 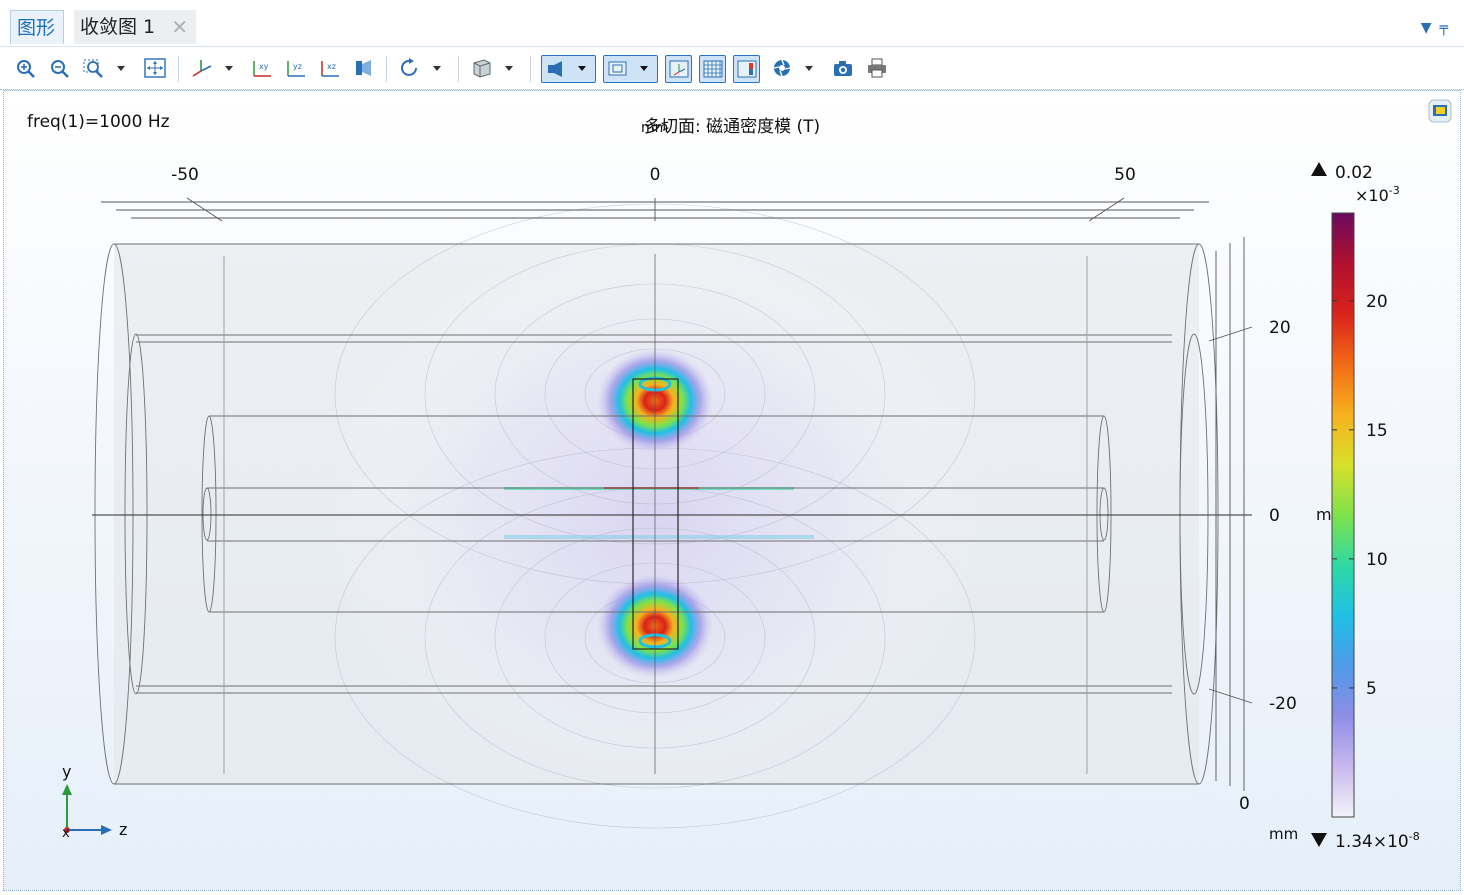 What do you see at coordinates (582, 68) in the screenshot?
I see `light-menu-chevron-icon` at bounding box center [582, 68].